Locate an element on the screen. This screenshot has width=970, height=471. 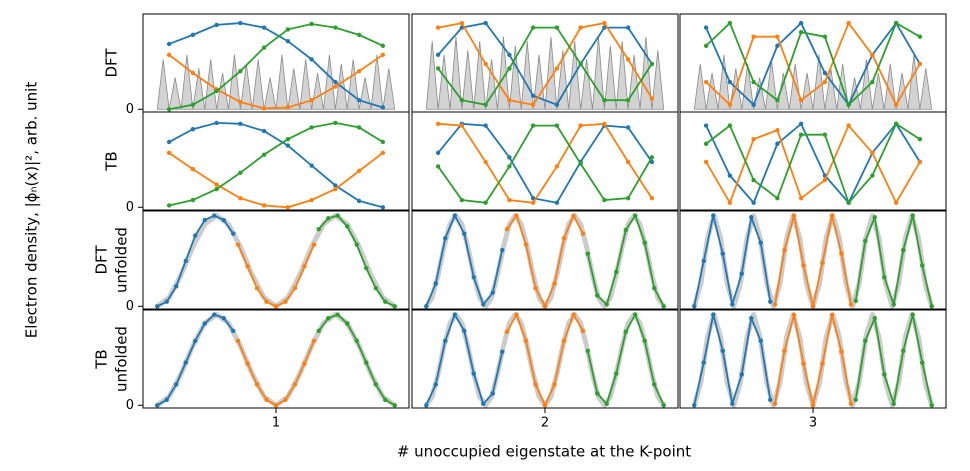
y-tick-label: 0 is located at coordinates (130, 207).